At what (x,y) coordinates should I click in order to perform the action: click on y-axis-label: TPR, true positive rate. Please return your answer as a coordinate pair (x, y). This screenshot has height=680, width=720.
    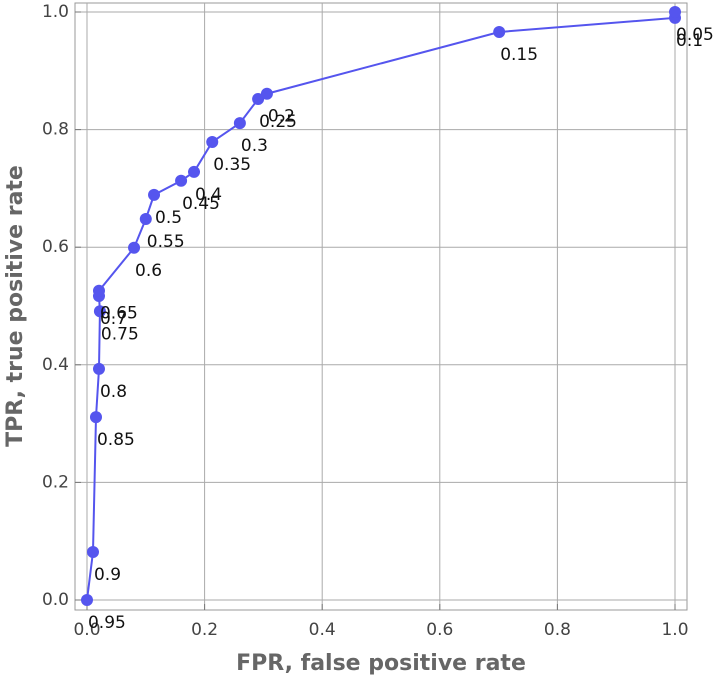
    Looking at the image, I should click on (15, 306).